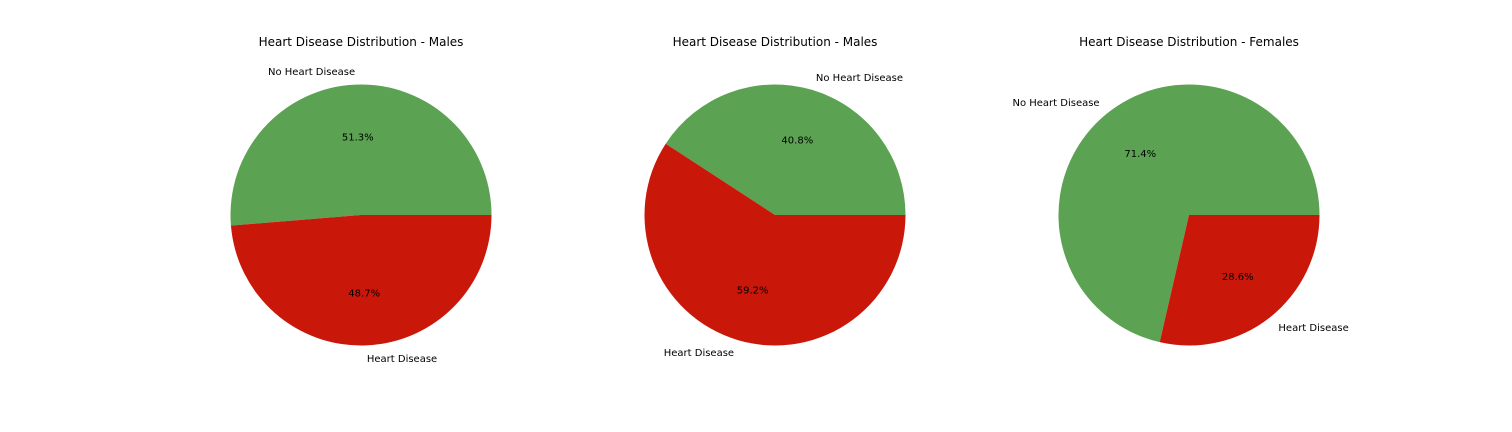 This screenshot has width=1512, height=432. I want to click on percent-label: 40.8%, so click(797, 140).